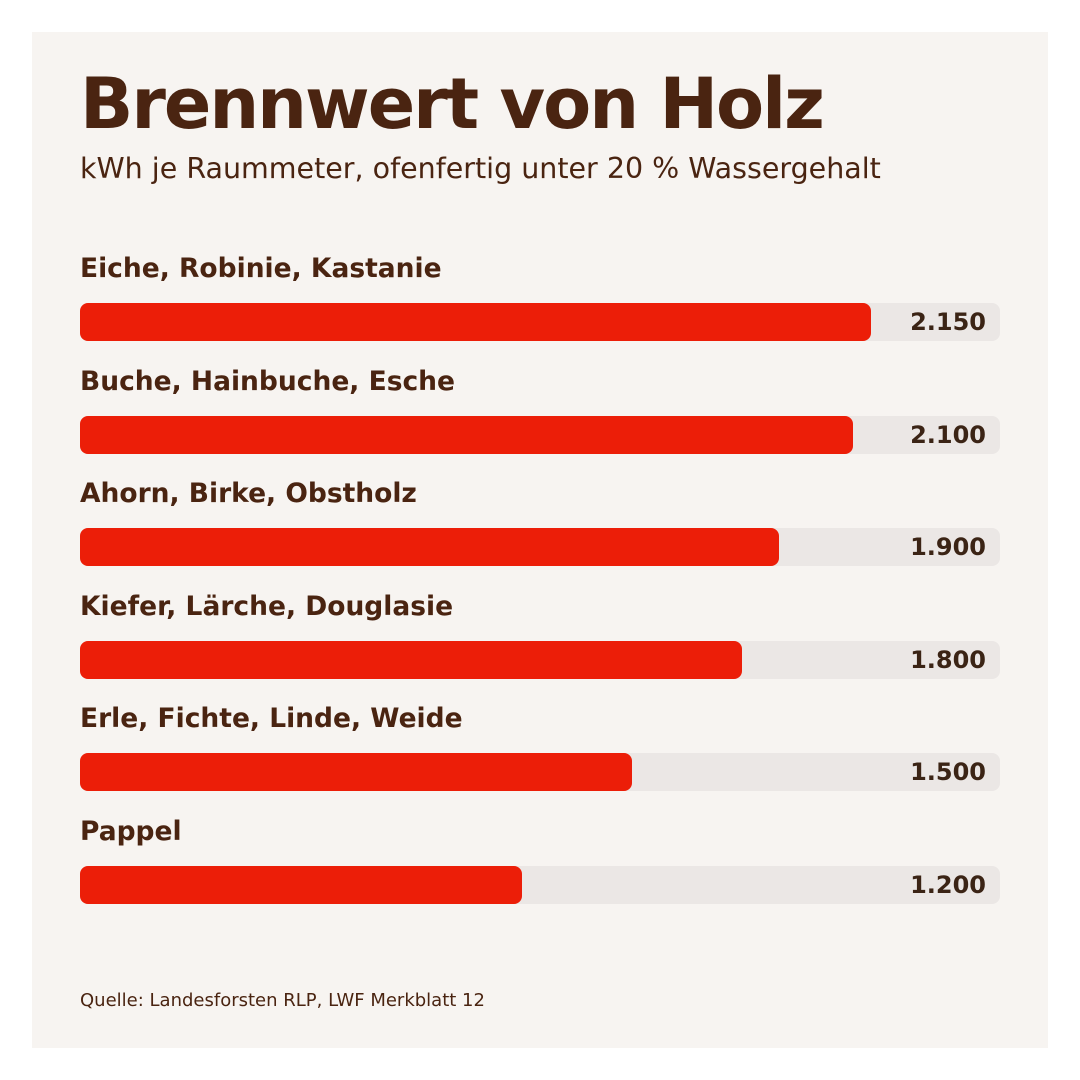 This screenshot has width=1080, height=1080. I want to click on bar-row: Buche, Hainbuche, Esche 2.100, so click(540, 415).